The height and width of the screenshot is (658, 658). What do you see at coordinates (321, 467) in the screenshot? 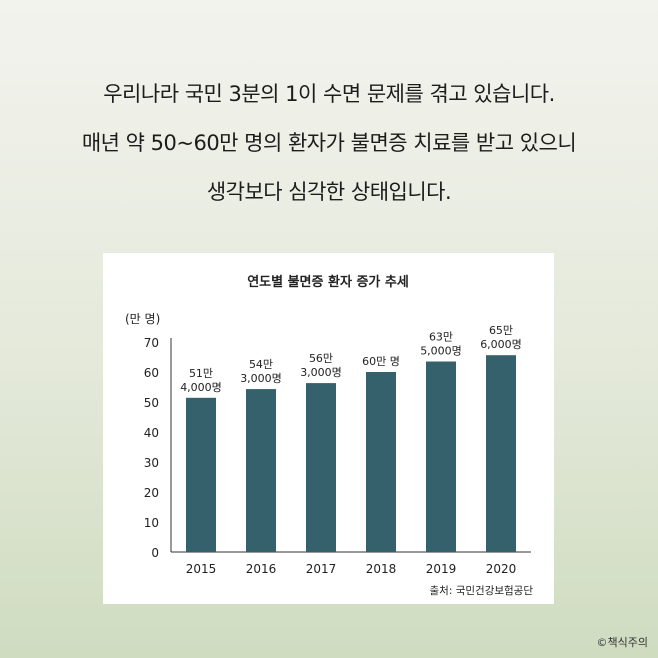
I see `bar-2017` at bounding box center [321, 467].